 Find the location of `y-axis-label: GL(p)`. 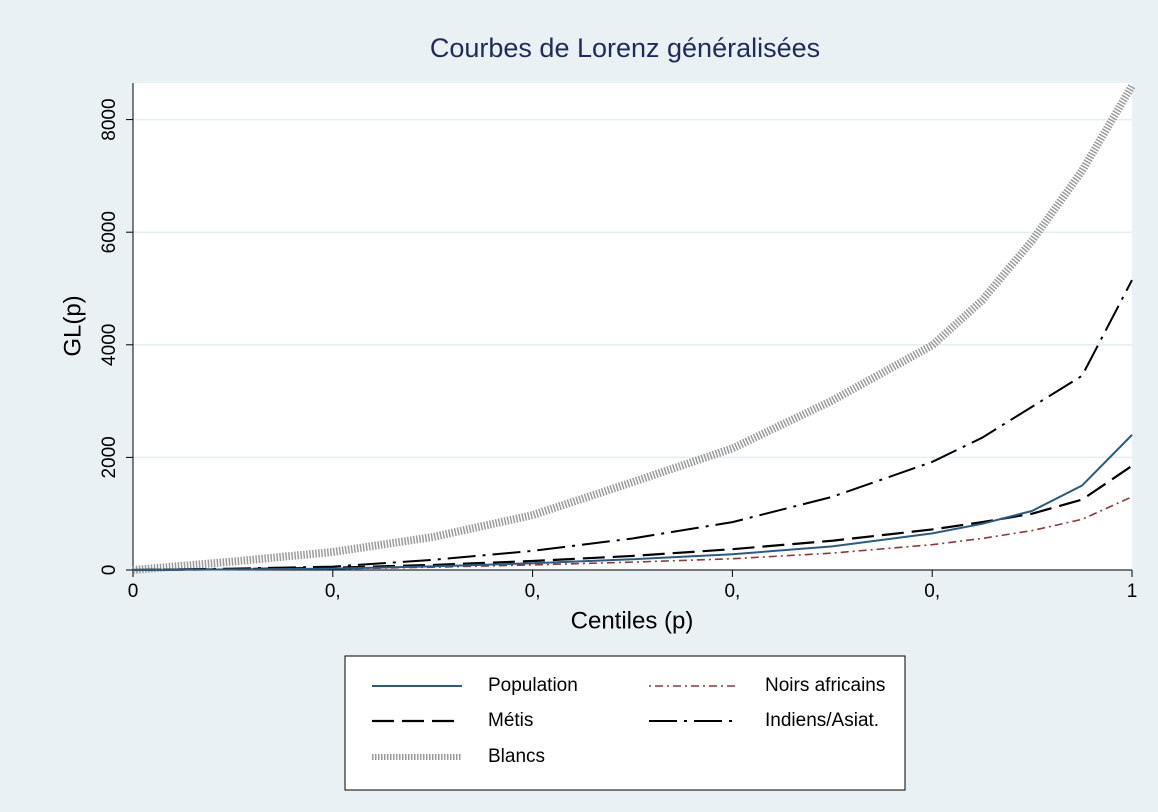

y-axis-label: GL(p) is located at coordinates (72, 325).